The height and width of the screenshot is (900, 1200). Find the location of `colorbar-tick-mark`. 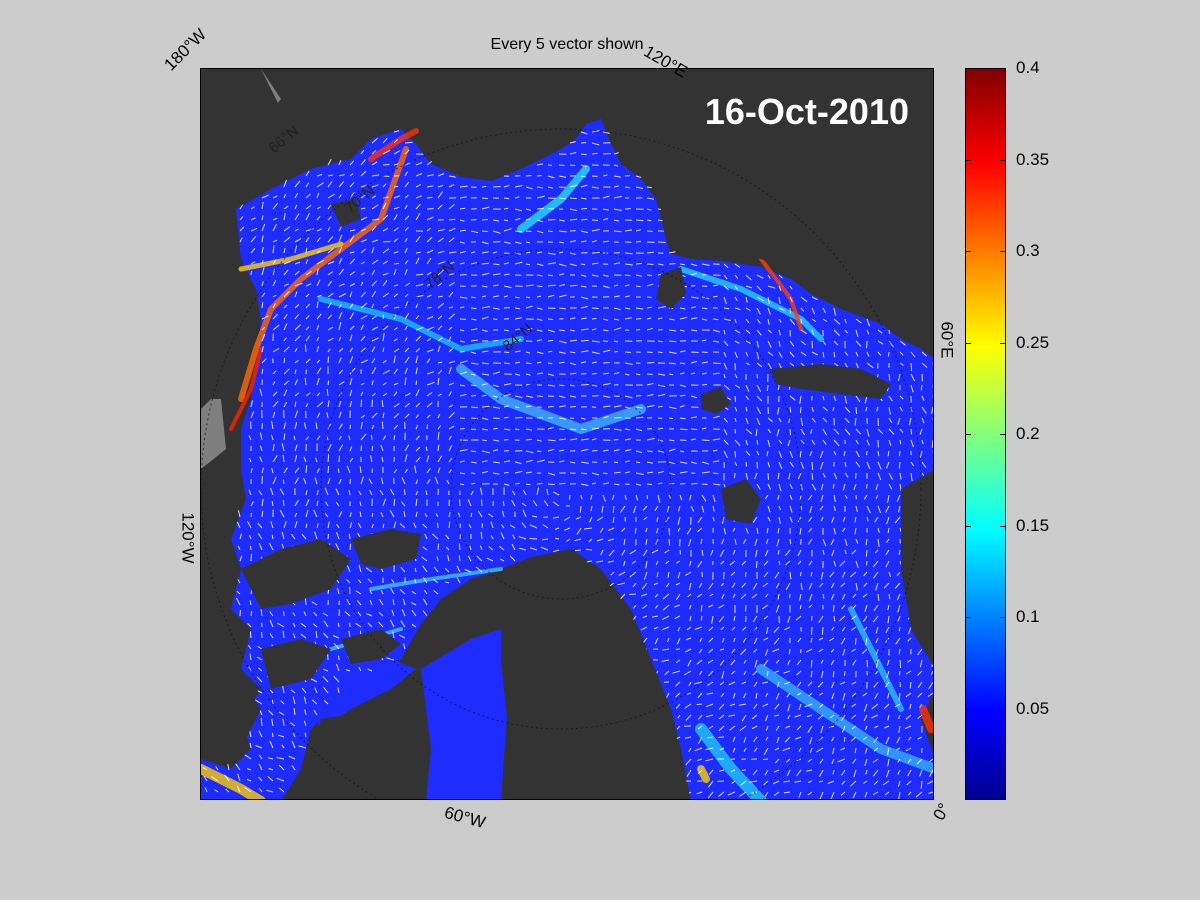

colorbar-tick-mark is located at coordinates (1003, 434).